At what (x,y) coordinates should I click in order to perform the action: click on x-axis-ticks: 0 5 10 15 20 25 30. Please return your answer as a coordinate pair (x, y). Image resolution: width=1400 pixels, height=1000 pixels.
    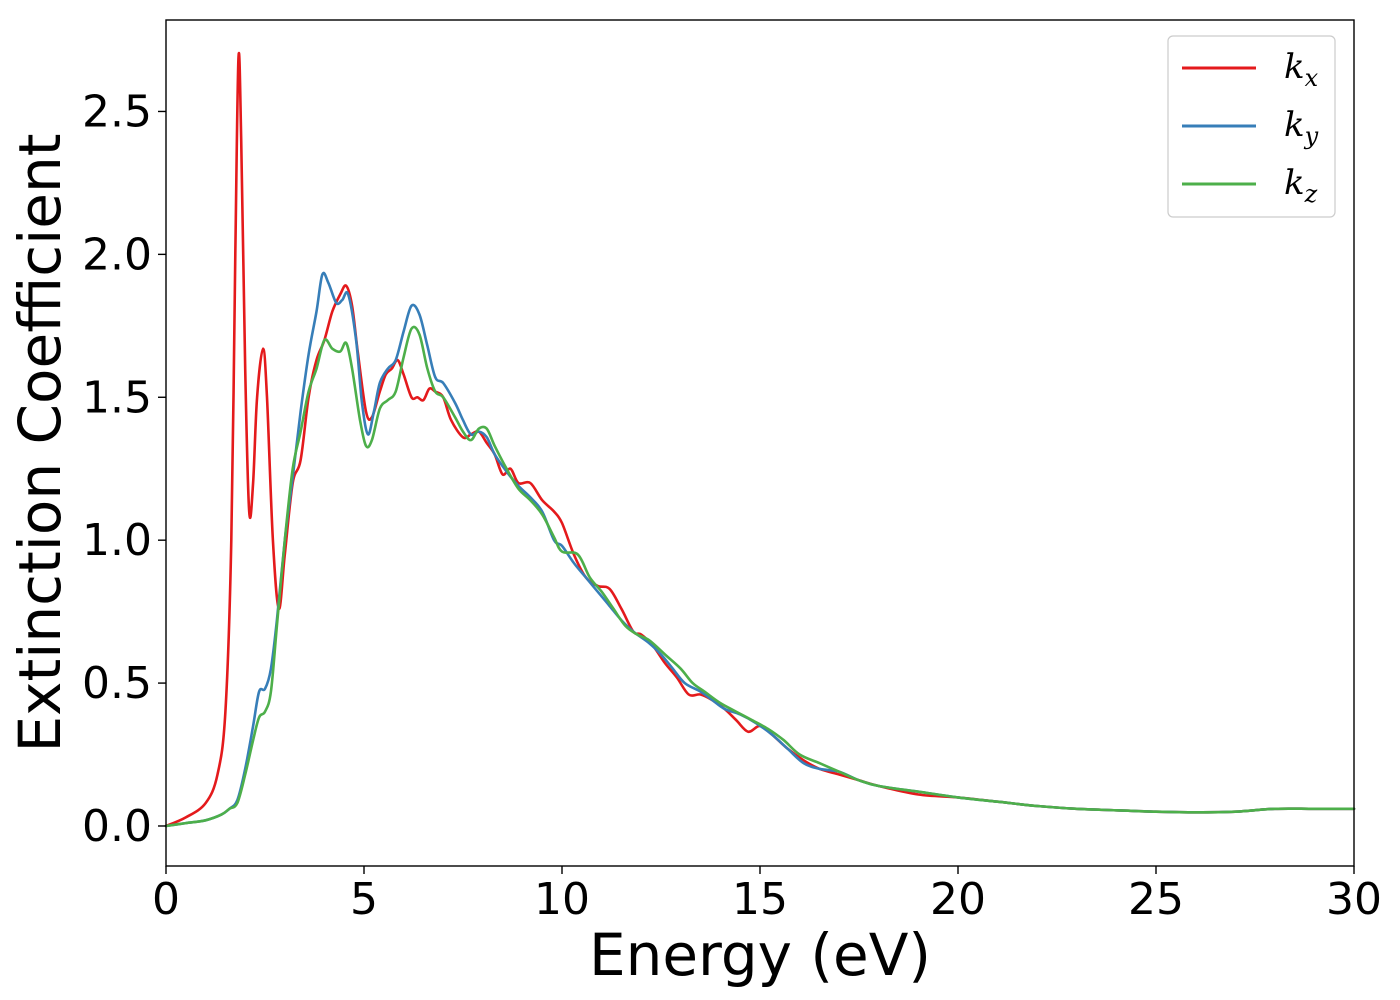
    Looking at the image, I should click on (767, 895).